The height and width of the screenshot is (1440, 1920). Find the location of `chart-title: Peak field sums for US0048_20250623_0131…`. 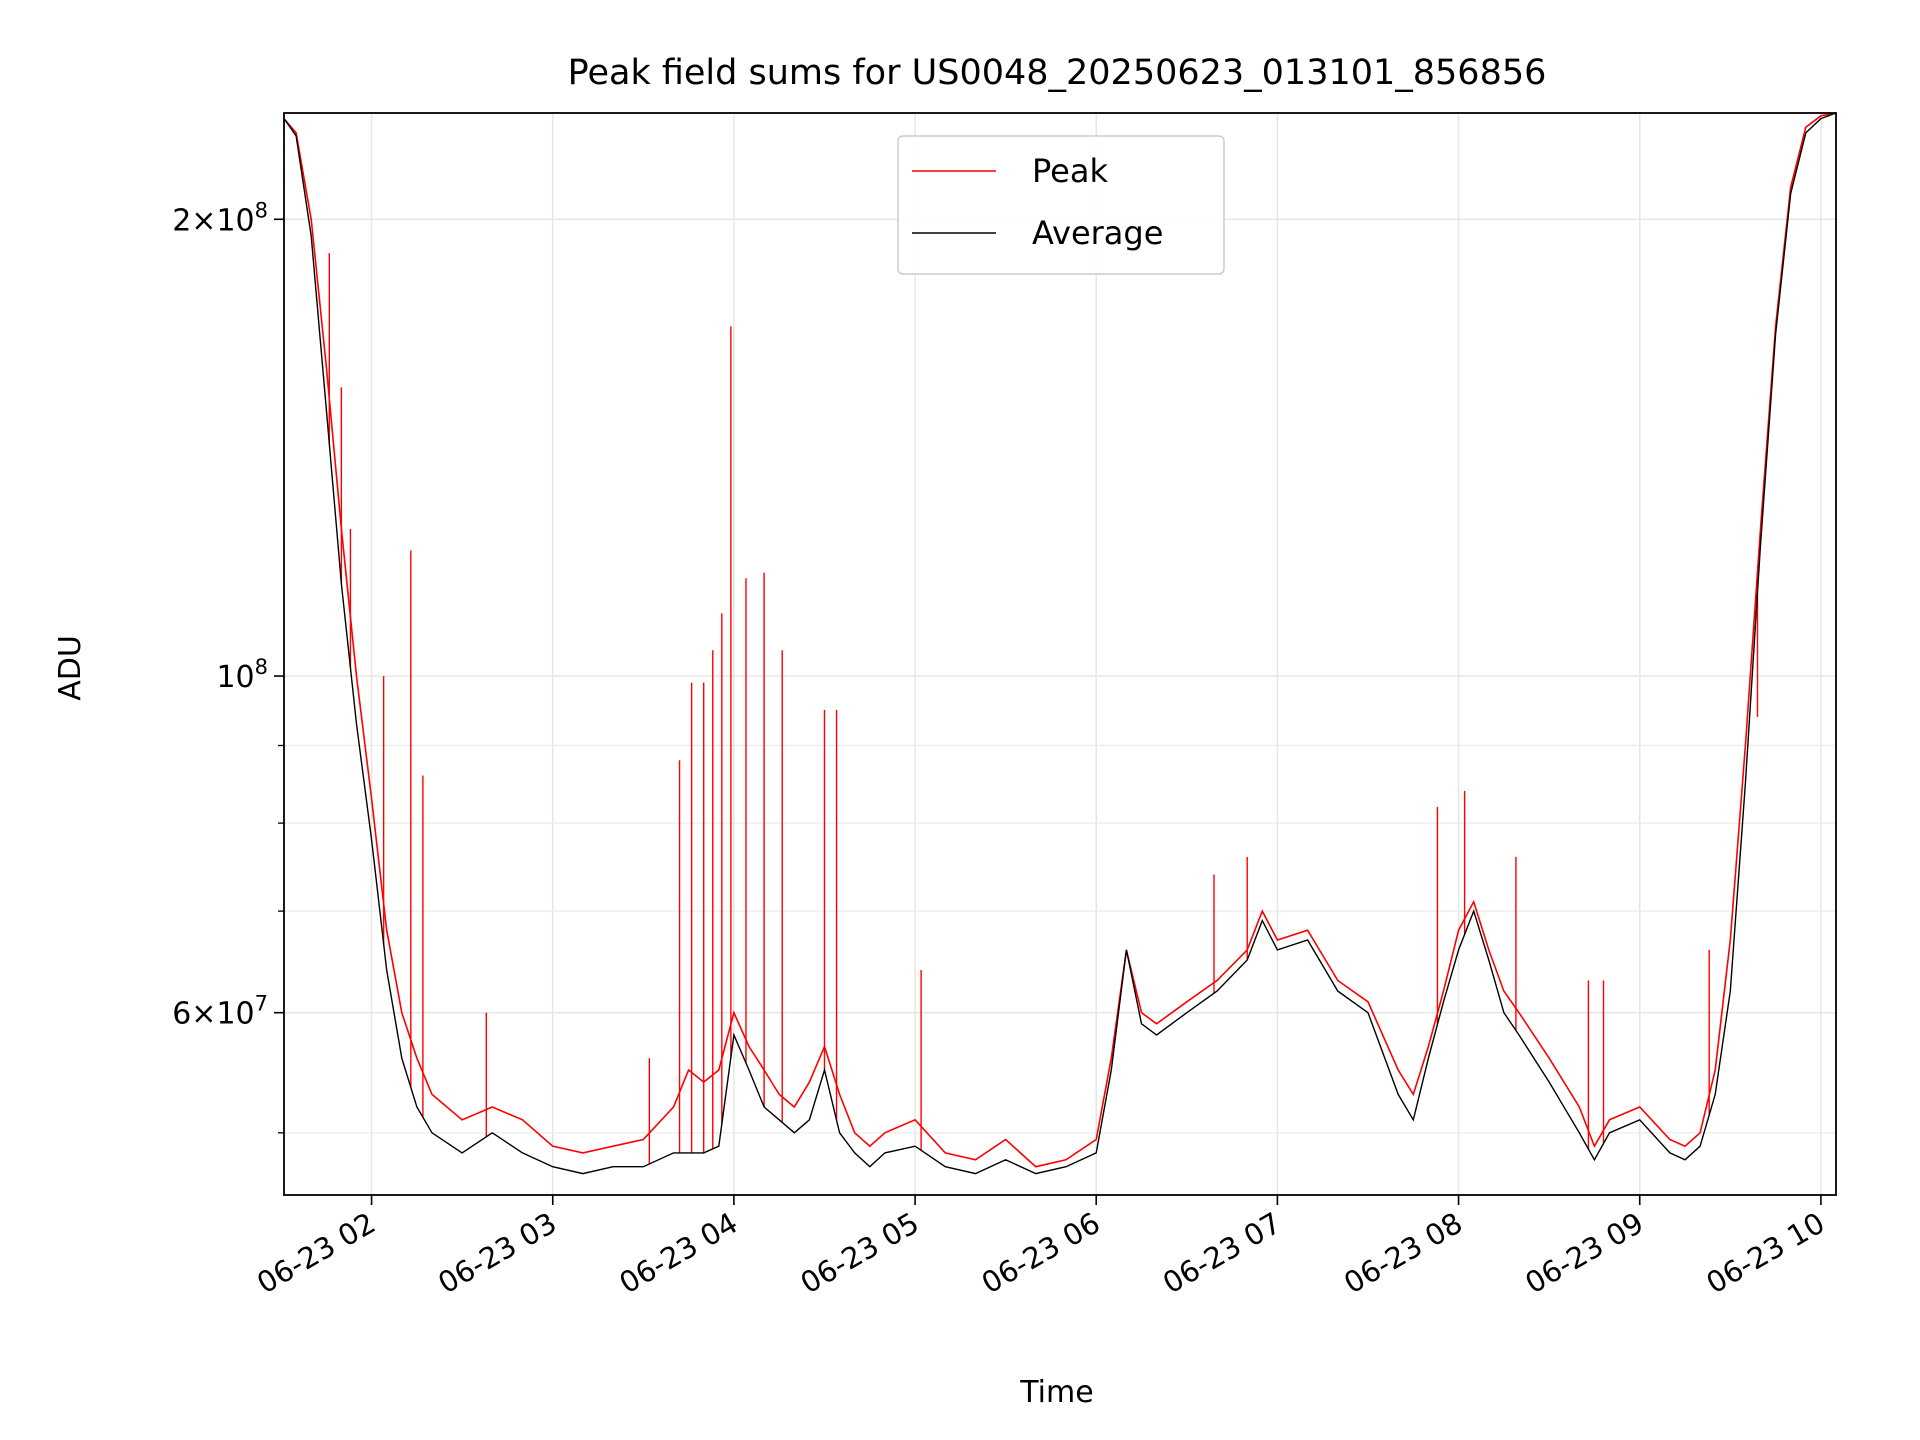

chart-title: Peak field sums for US0048_20250623_0131… is located at coordinates (1057, 73).